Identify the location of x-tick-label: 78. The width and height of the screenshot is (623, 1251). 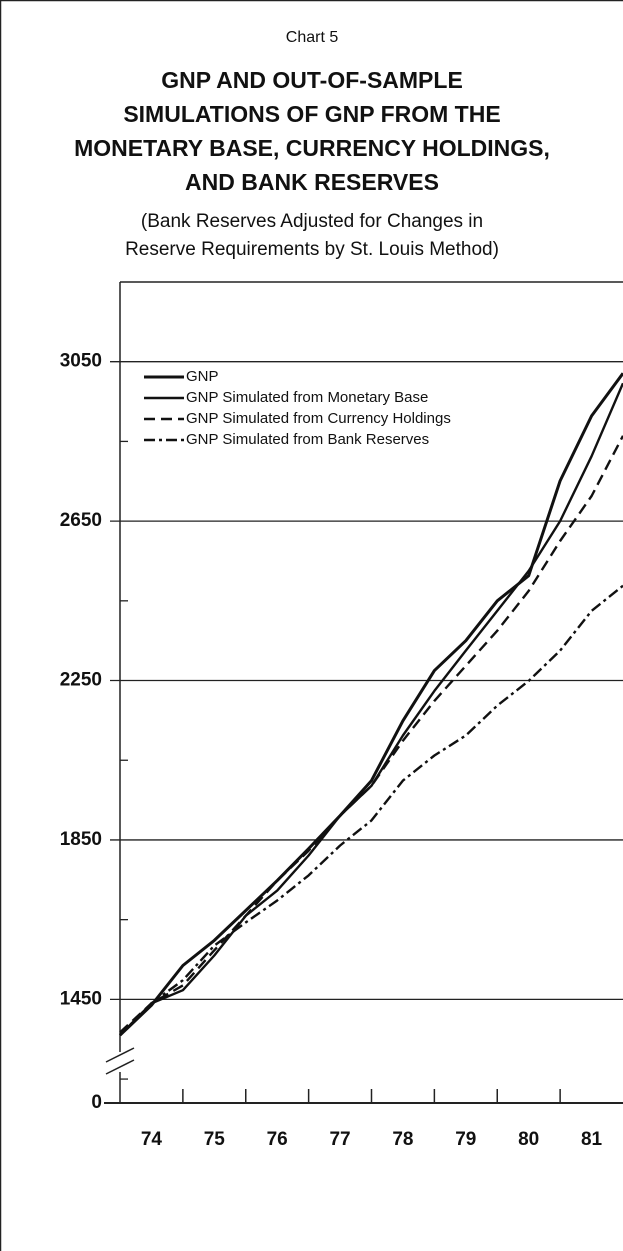
(402, 1139).